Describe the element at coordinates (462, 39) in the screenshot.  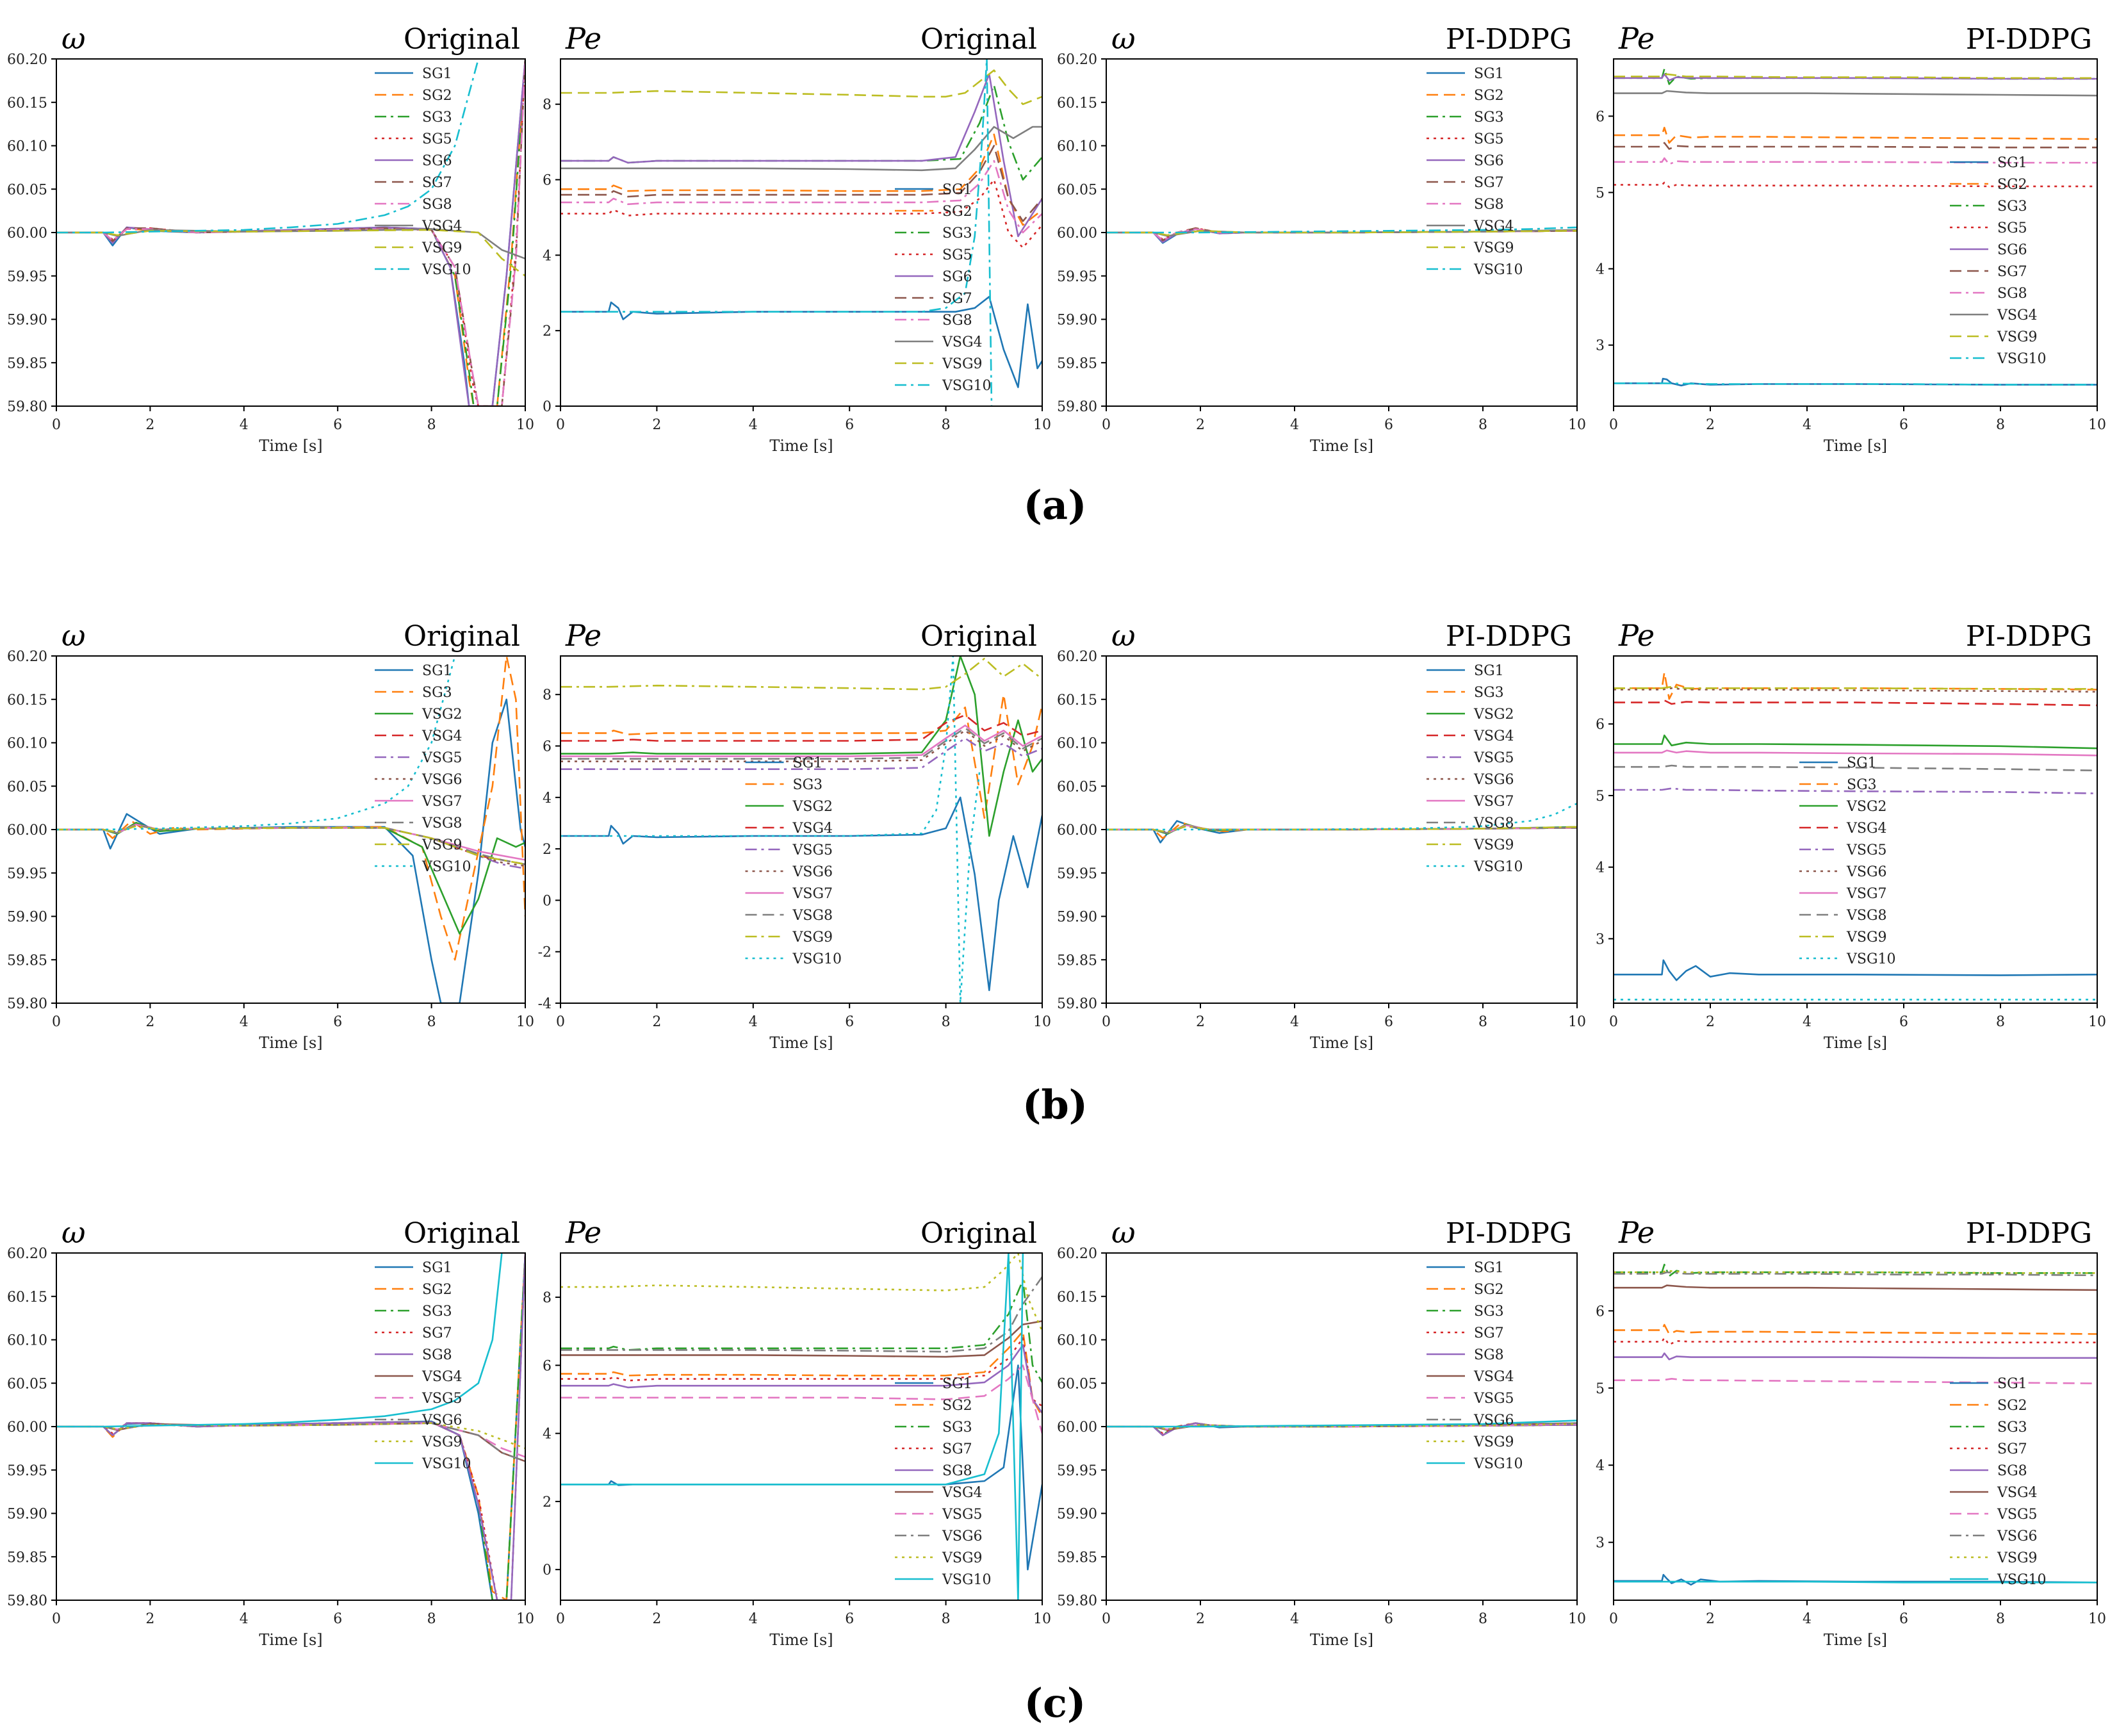
I see `panel-title: Original` at that location.